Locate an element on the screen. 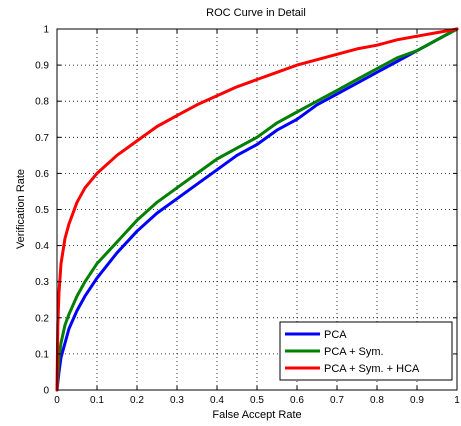 The width and height of the screenshot is (461, 426). y-tick-label: 0.5 is located at coordinates (42, 210).